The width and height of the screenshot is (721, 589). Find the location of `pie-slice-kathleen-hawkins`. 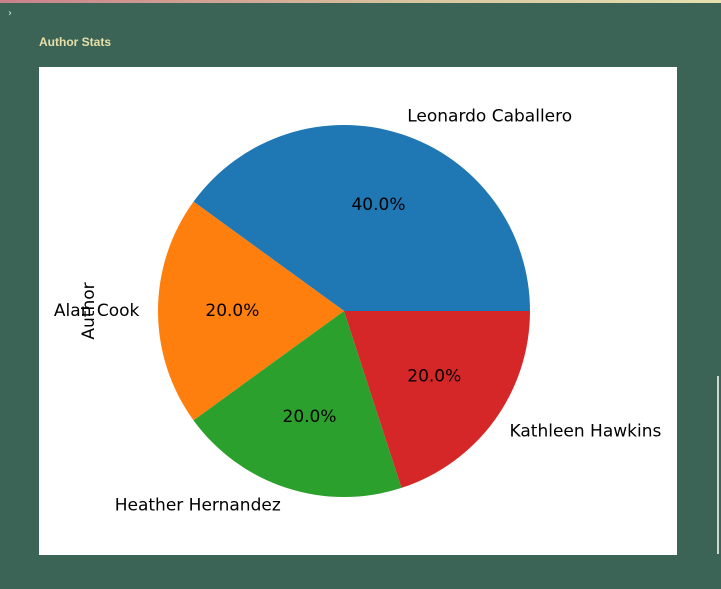

pie-slice-kathleen-hawkins is located at coordinates (437, 399).